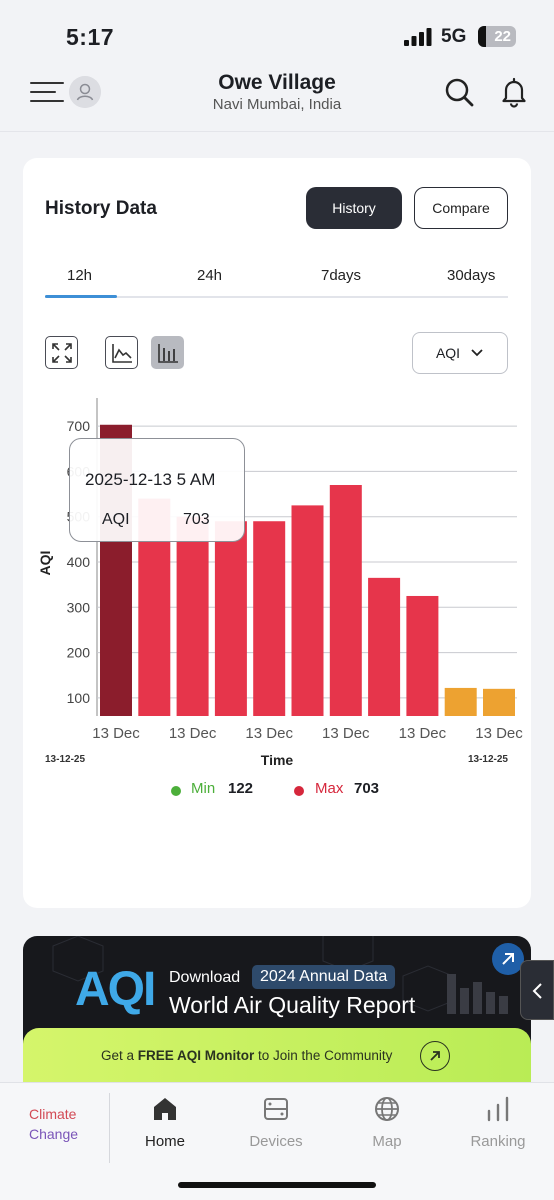 The height and width of the screenshot is (1200, 554). I want to click on nav-home: Home, so click(165, 1122).